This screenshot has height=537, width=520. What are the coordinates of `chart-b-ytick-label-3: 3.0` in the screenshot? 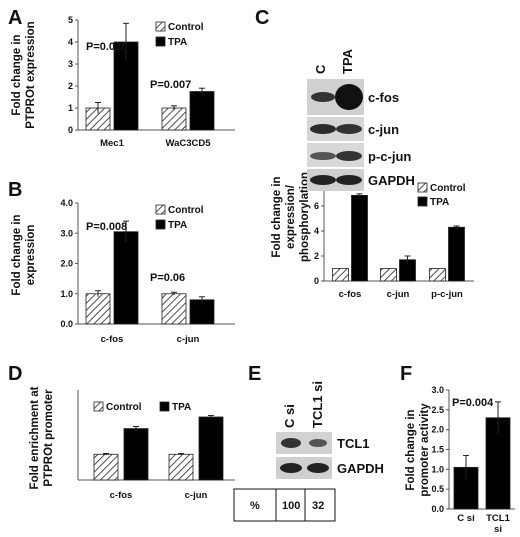 It's located at (66, 233).